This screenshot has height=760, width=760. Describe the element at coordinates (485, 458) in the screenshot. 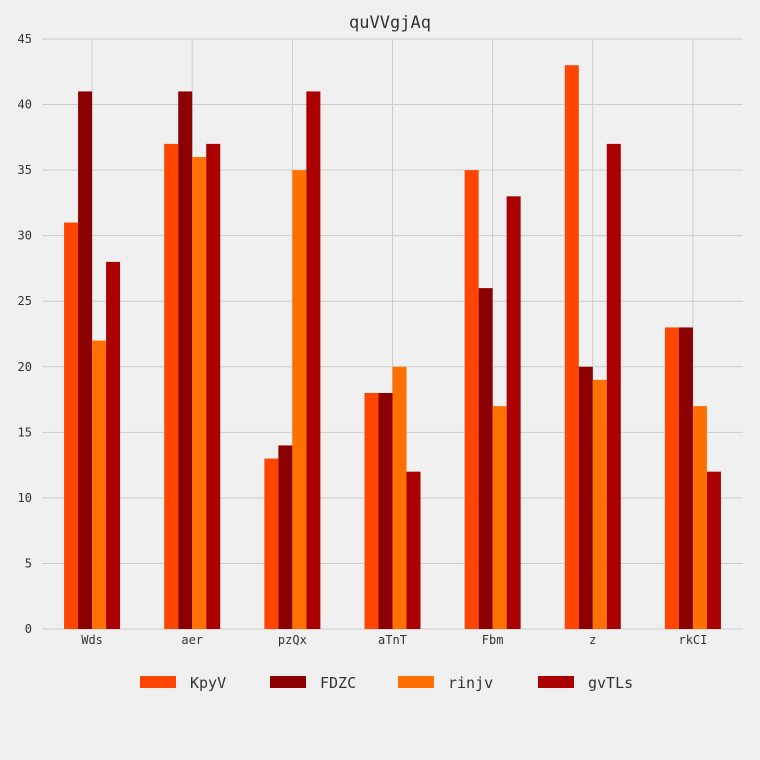

I see `bar-FDZC-Fbm` at that location.